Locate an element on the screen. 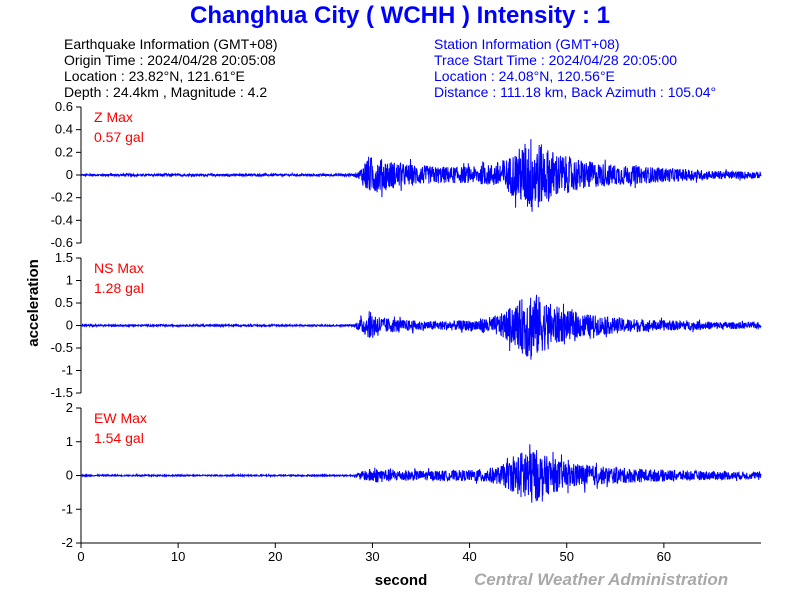 The image size is (800, 600). waveform-ns is located at coordinates (421, 327).